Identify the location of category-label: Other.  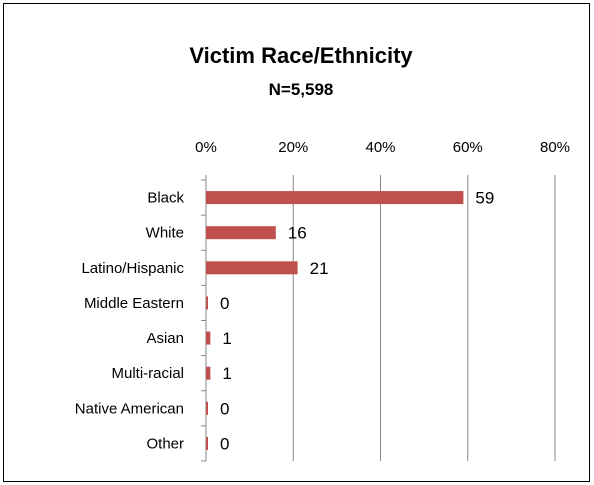
(165, 443).